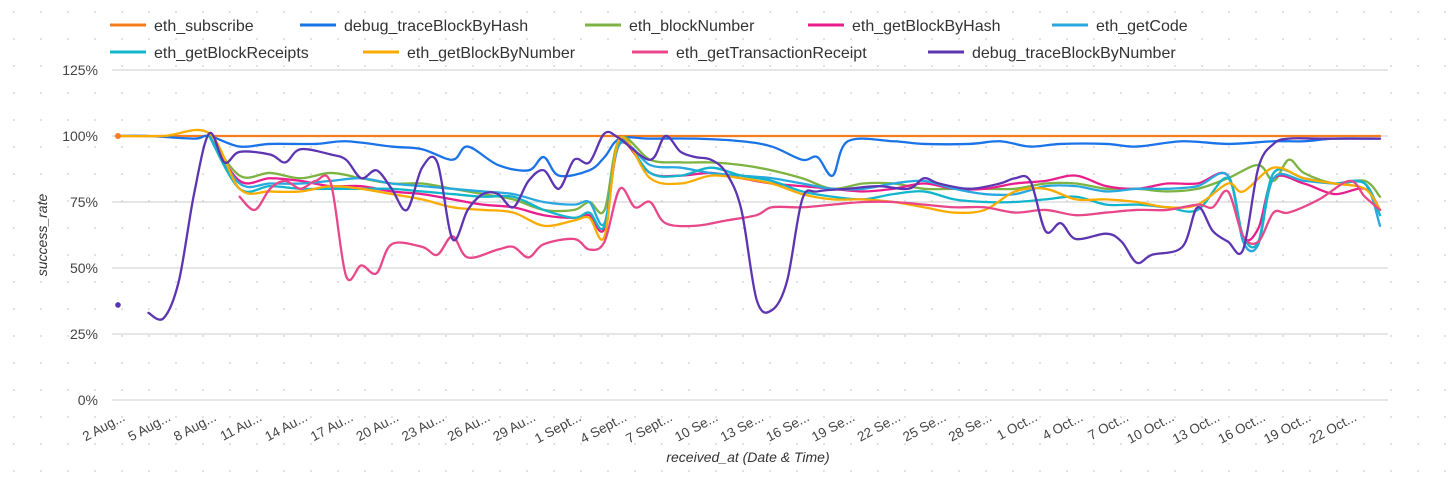  What do you see at coordinates (182, 26) in the screenshot?
I see `legend-item: eth_subscribe` at bounding box center [182, 26].